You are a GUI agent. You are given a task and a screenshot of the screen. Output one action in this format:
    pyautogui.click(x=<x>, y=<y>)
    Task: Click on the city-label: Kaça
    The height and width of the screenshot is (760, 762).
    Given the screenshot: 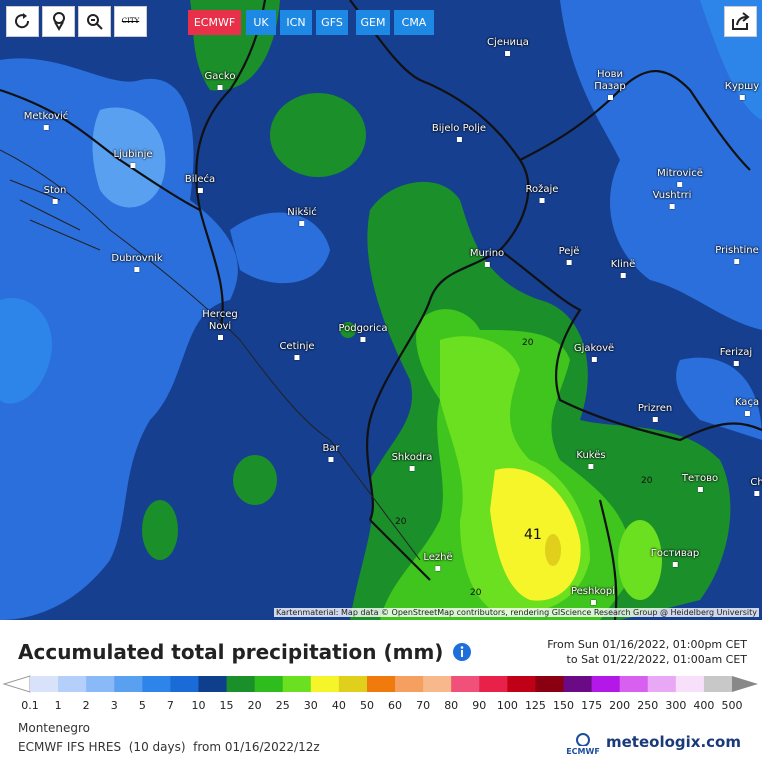 What is the action you would take?
    pyautogui.click(x=747, y=406)
    